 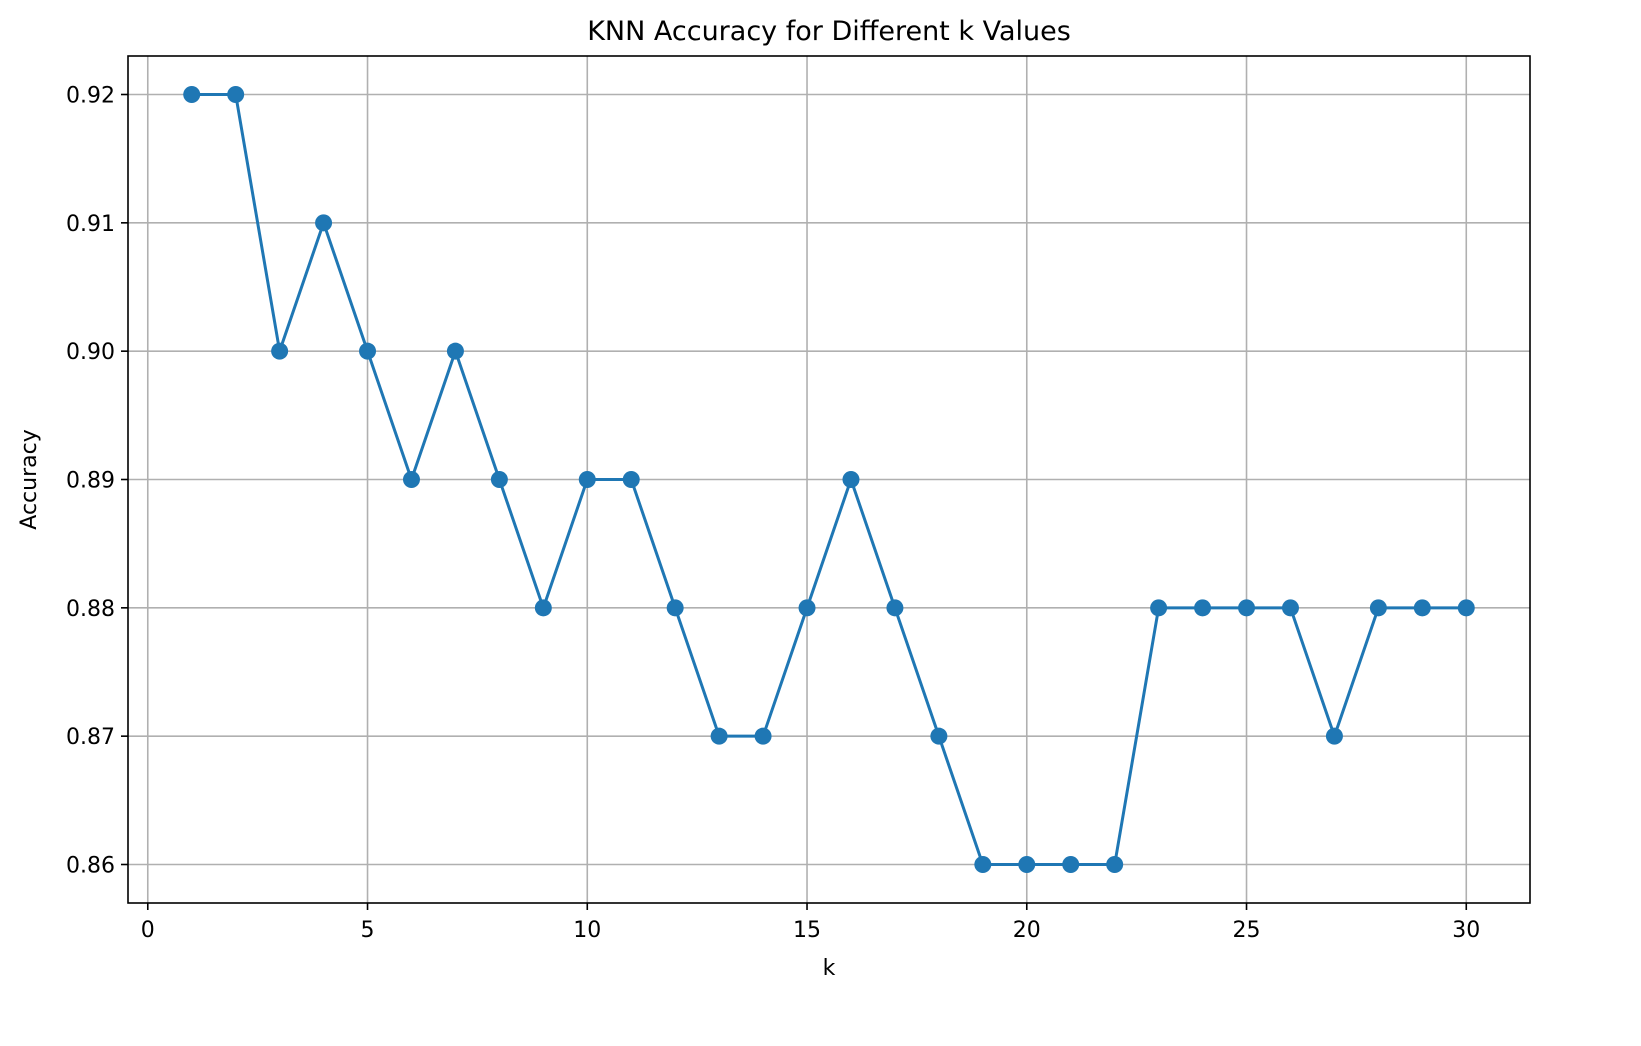 I want to click on y-axis-label: Accuracy, so click(x=29, y=479).